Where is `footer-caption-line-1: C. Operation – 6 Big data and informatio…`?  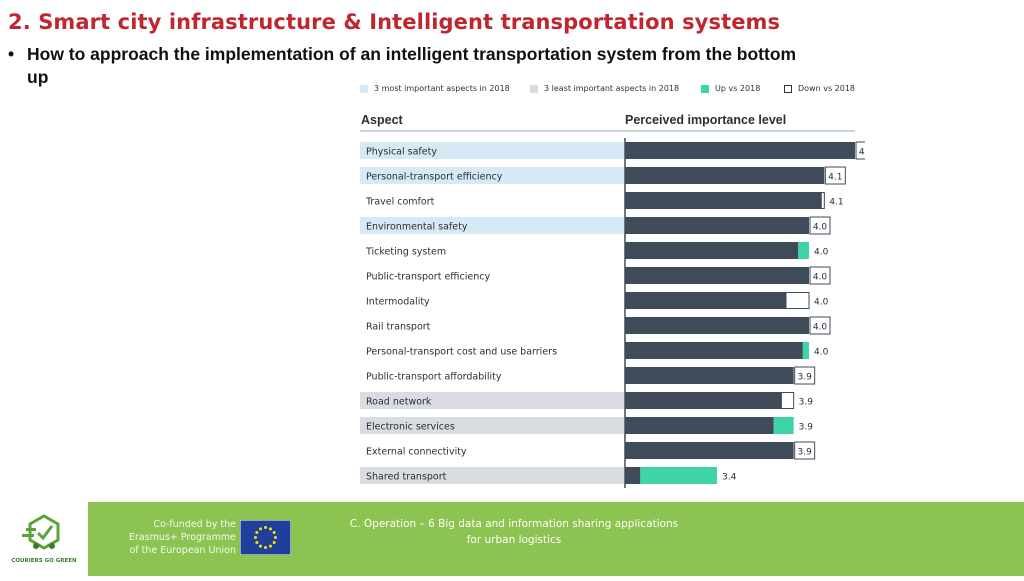
footer-caption-line-1: C. Operation – 6 Big data and informatio… is located at coordinates (514, 524).